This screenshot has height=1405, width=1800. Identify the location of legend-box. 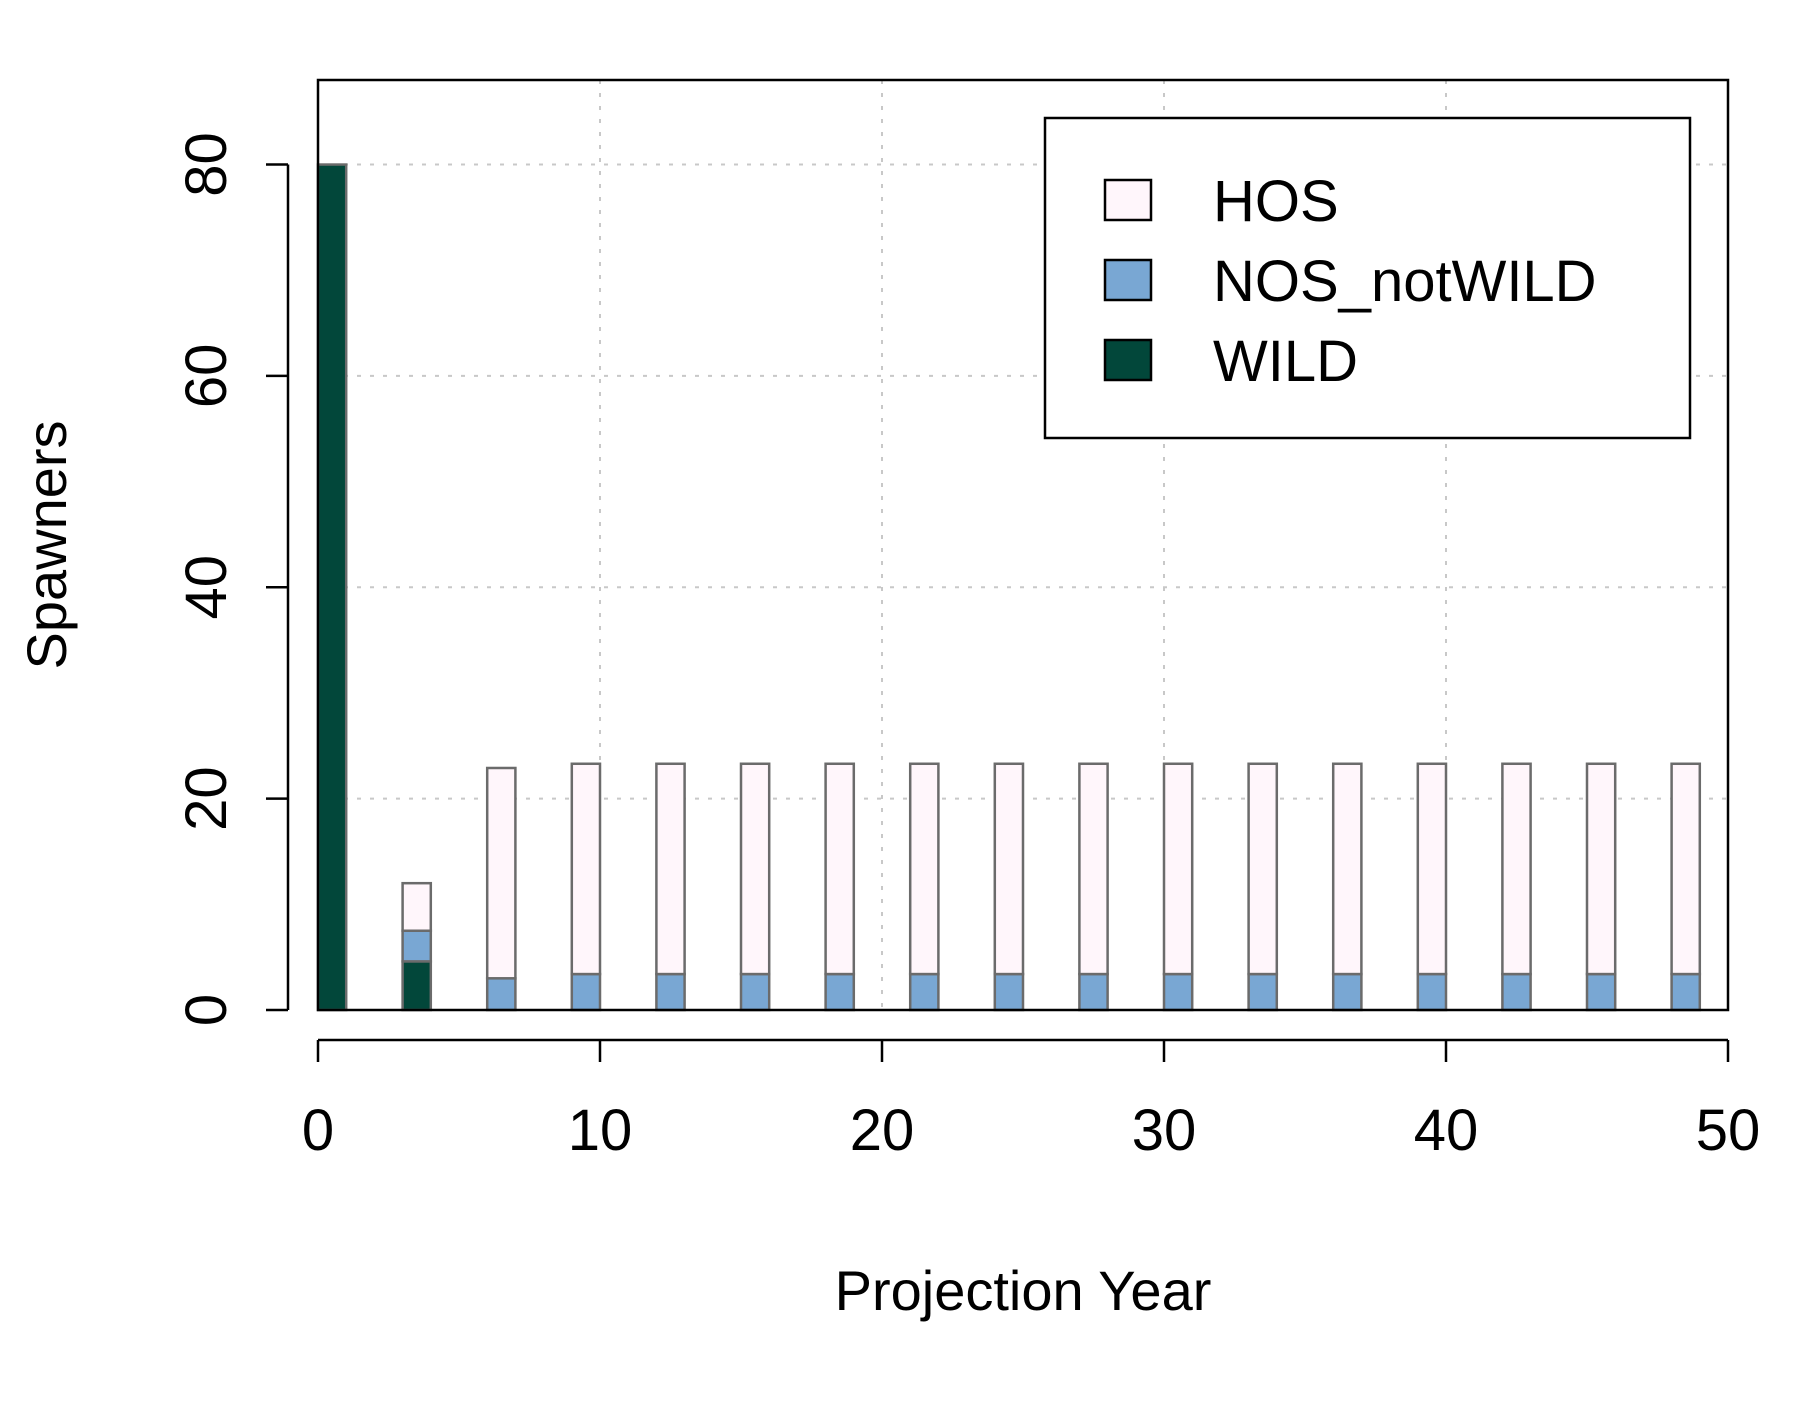
(1367, 278).